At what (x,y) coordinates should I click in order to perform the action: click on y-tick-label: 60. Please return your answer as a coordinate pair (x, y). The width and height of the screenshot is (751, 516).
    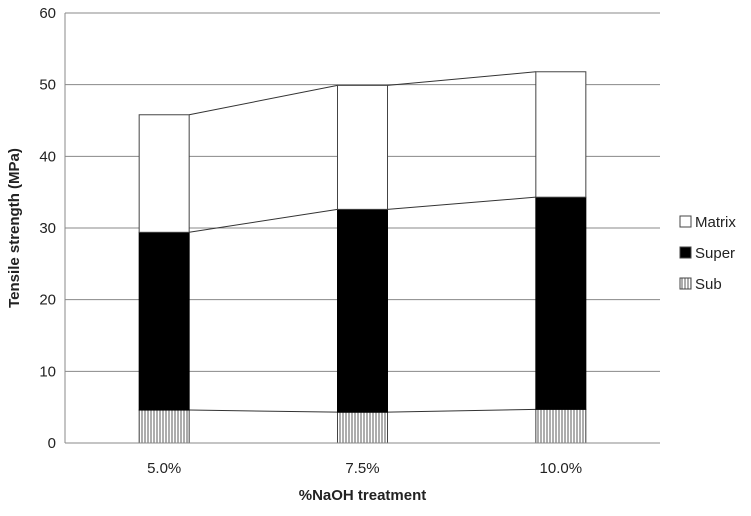
    Looking at the image, I should click on (47, 13).